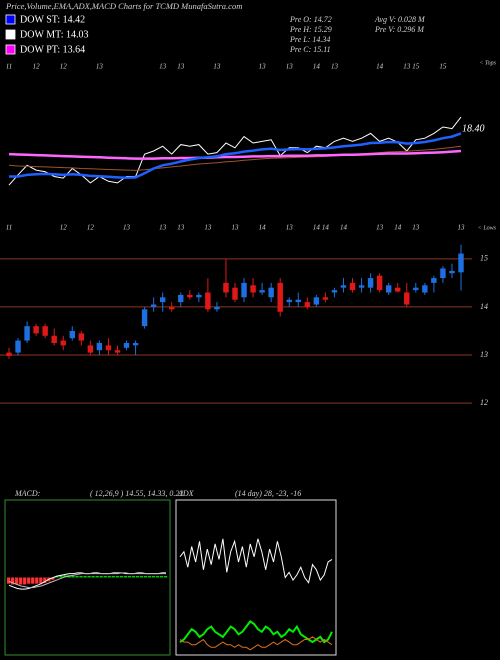 Image resolution: width=500 pixels, height=660 pixels. What do you see at coordinates (484, 354) in the screenshot?
I see `y-tick-label: 13` at bounding box center [484, 354].